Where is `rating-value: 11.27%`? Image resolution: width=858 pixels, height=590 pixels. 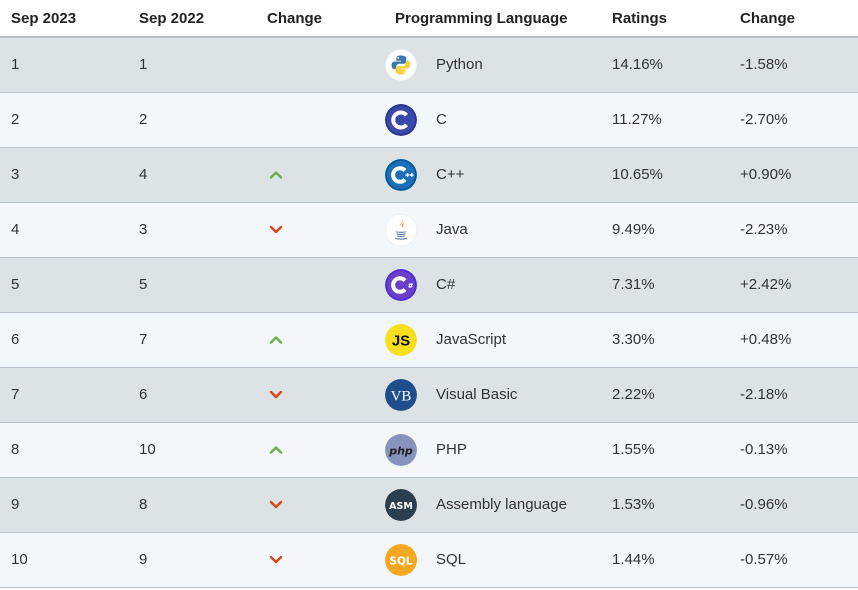 rating-value: 11.27% is located at coordinates (665, 120).